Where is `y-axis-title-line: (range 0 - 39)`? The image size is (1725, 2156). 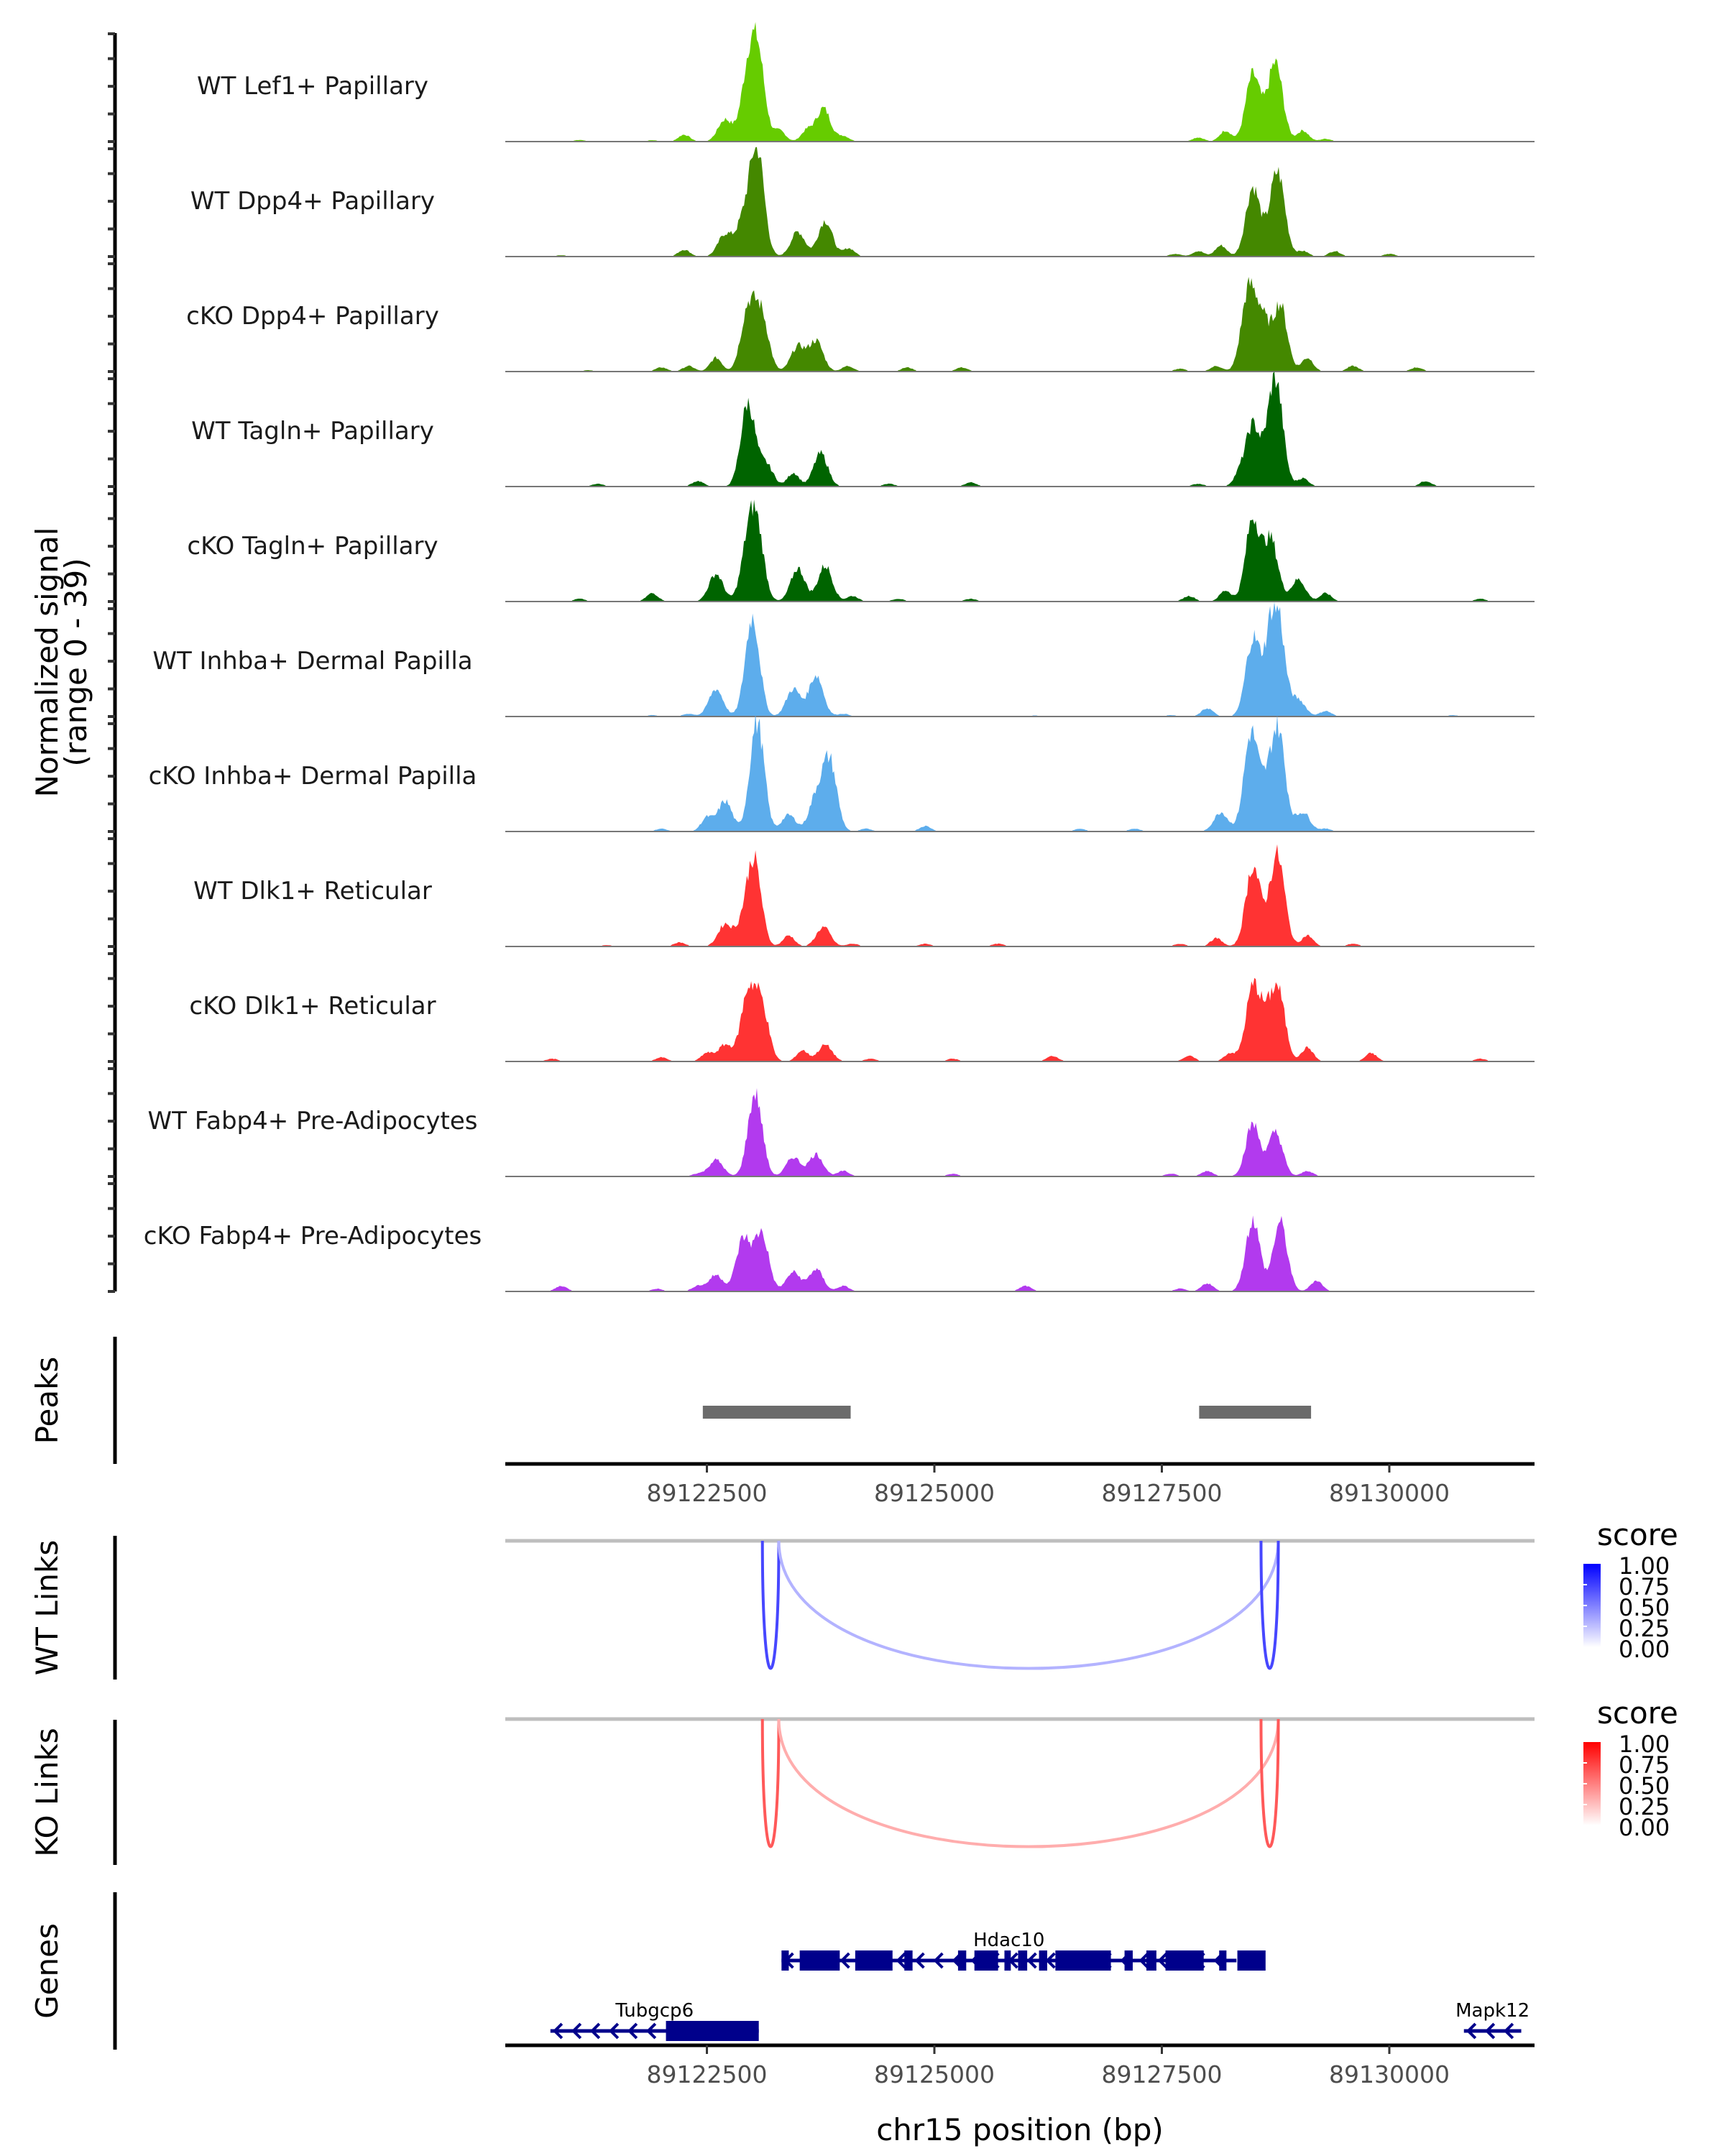
y-axis-title-line: (range 0 - 39) is located at coordinates (75, 662).